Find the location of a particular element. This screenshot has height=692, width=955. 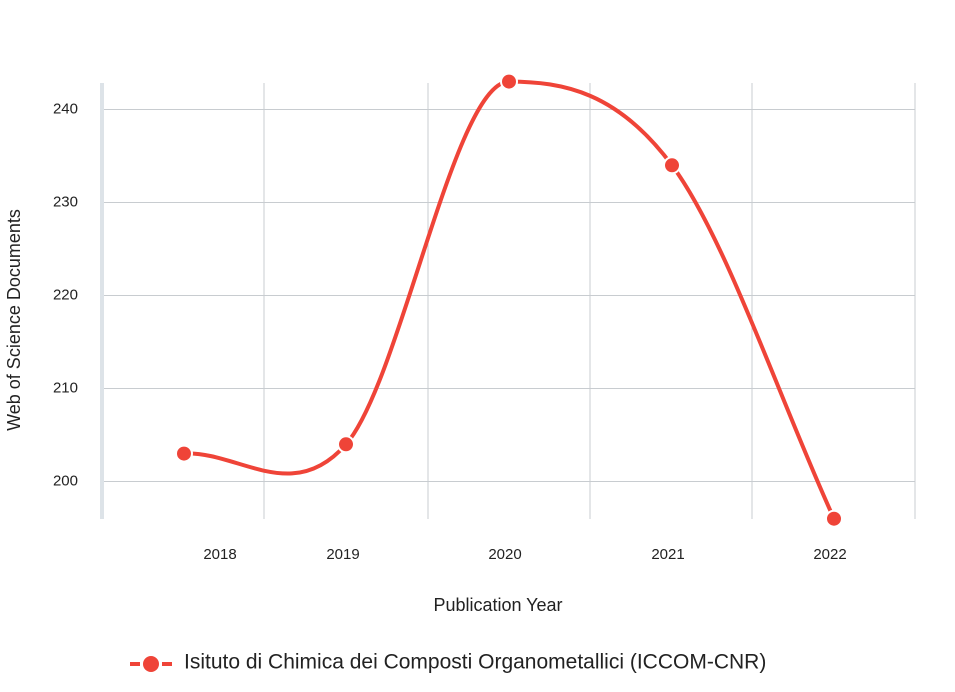

x-tick-label: 2020 is located at coordinates (504, 554).